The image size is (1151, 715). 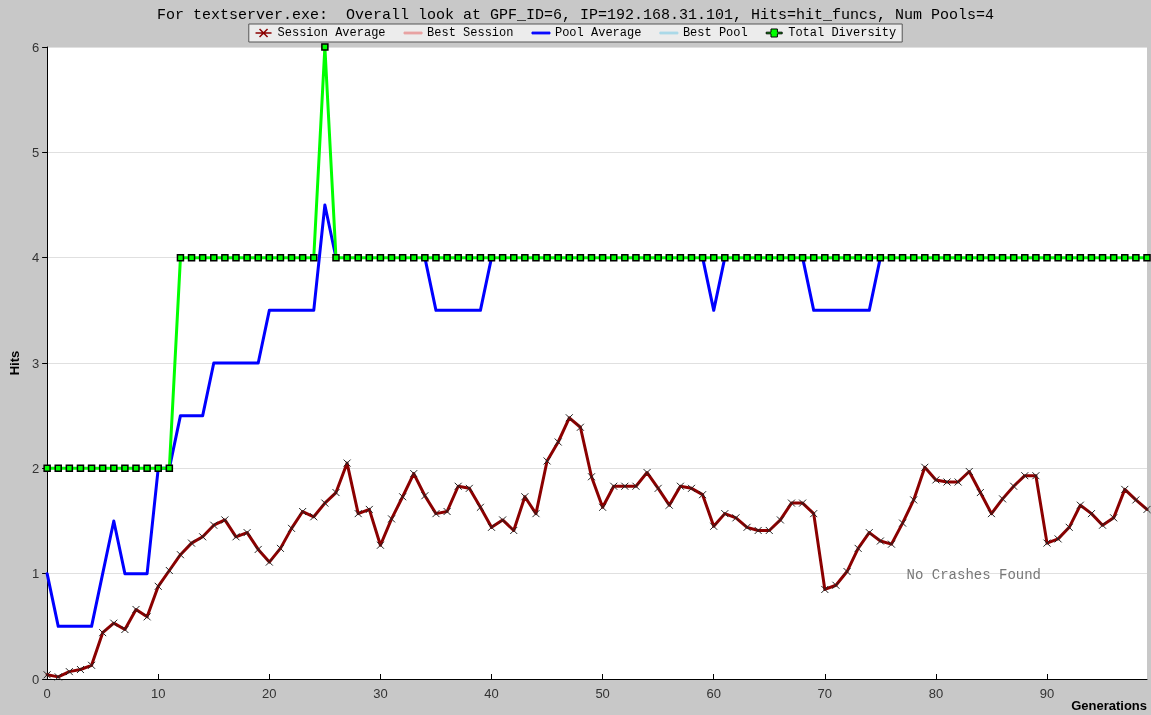 What do you see at coordinates (269, 693) in the screenshot?
I see `x-tick-label: 20` at bounding box center [269, 693].